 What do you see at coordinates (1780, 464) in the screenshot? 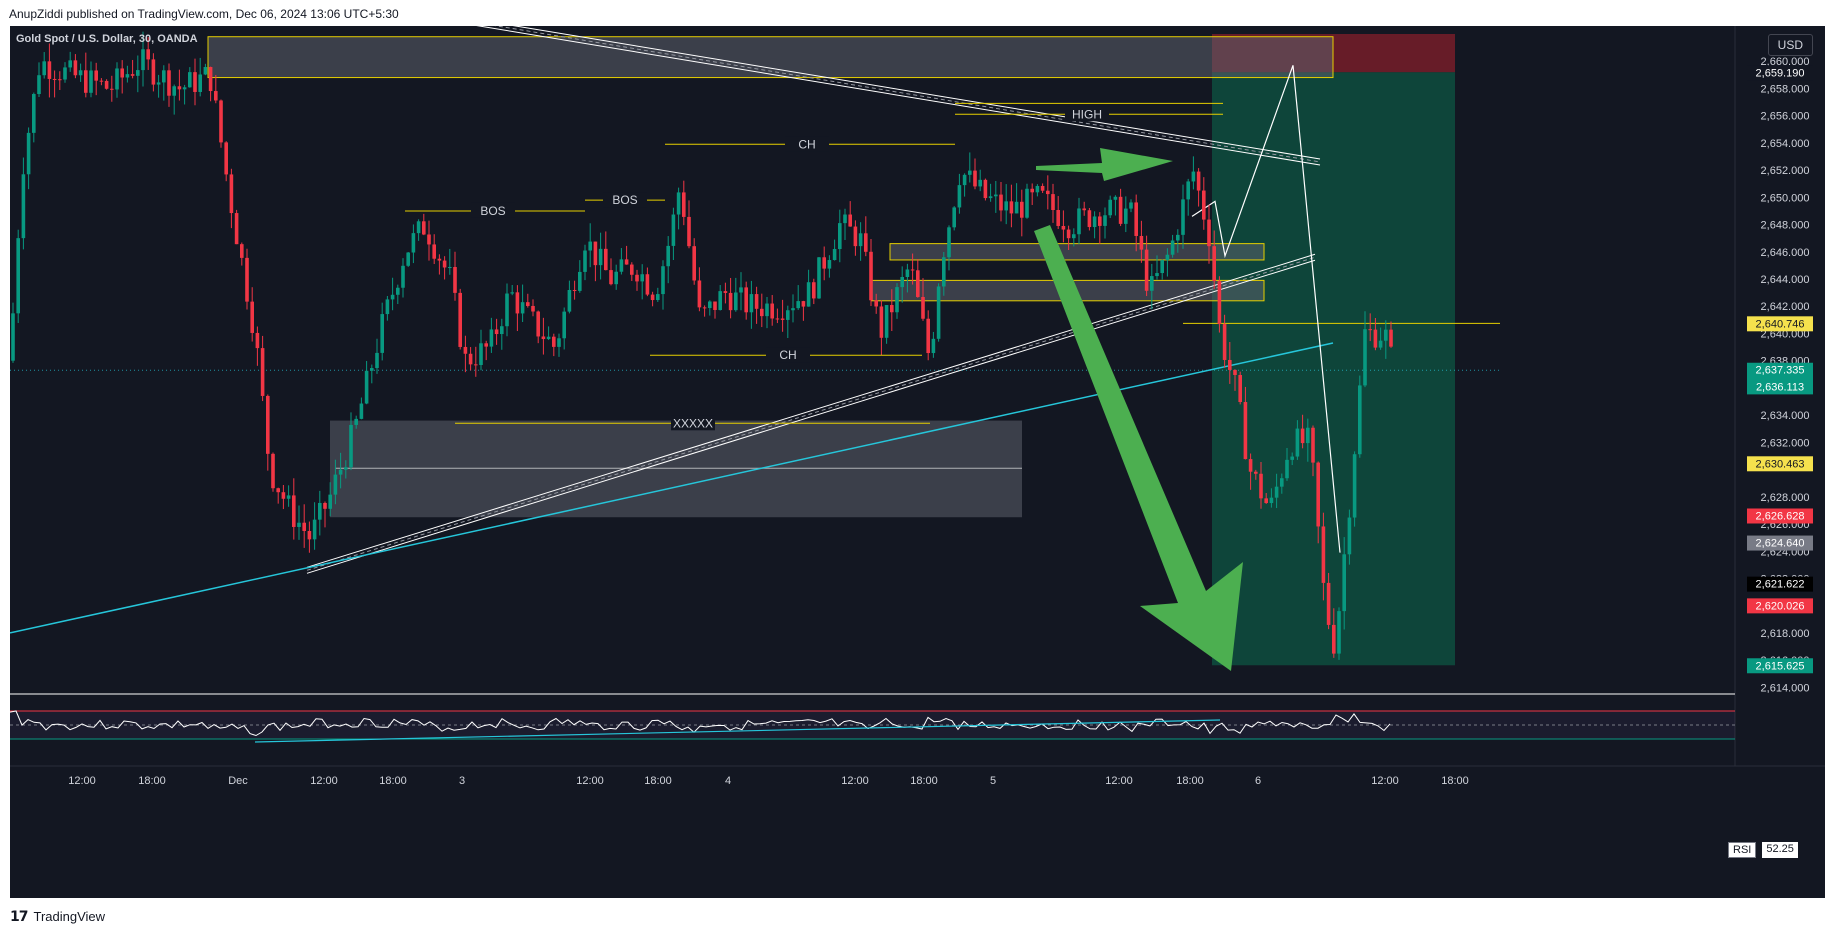
I see `price-level-2630: 2,630.463` at bounding box center [1780, 464].